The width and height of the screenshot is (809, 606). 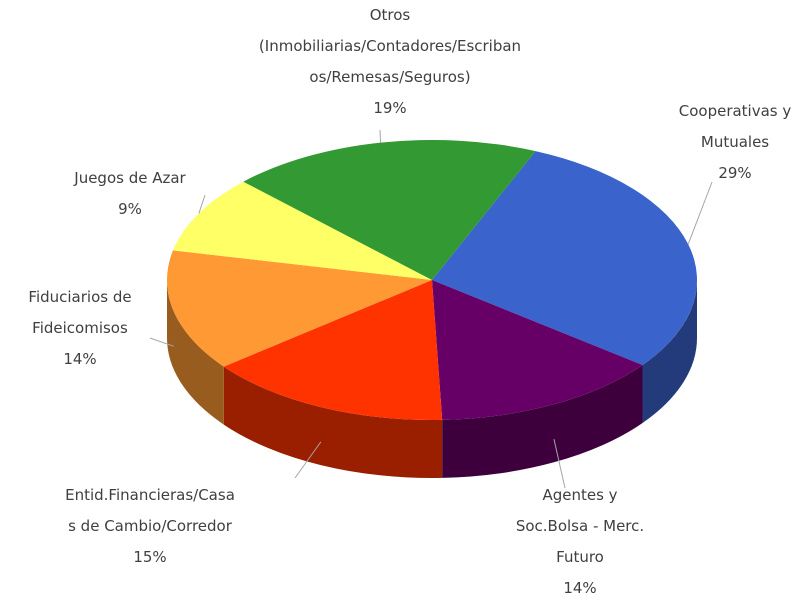 I want to click on slice-value-label: 29%, so click(x=734, y=173).